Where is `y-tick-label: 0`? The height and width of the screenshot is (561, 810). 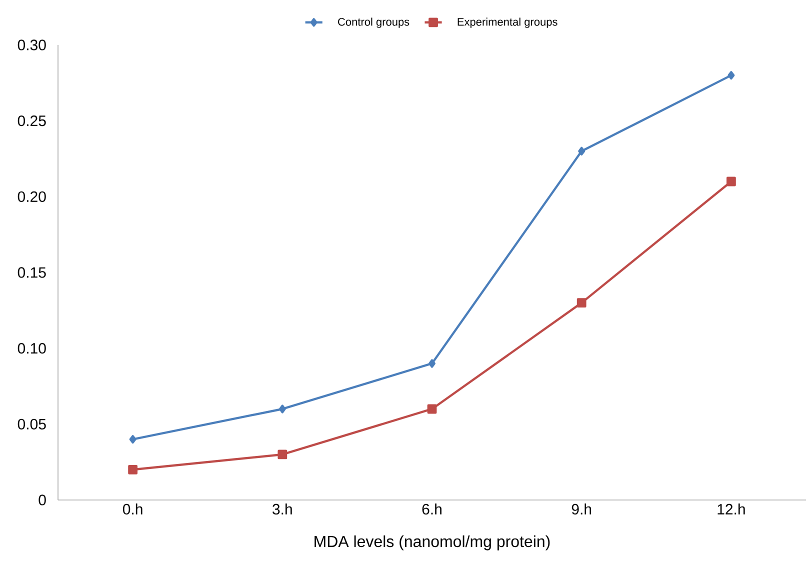
y-tick-label: 0 is located at coordinates (42, 500).